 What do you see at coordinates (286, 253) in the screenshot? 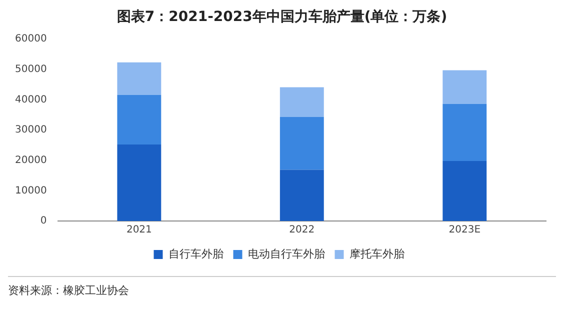
I see `legend-label: 电动自行车外胎` at bounding box center [286, 253].